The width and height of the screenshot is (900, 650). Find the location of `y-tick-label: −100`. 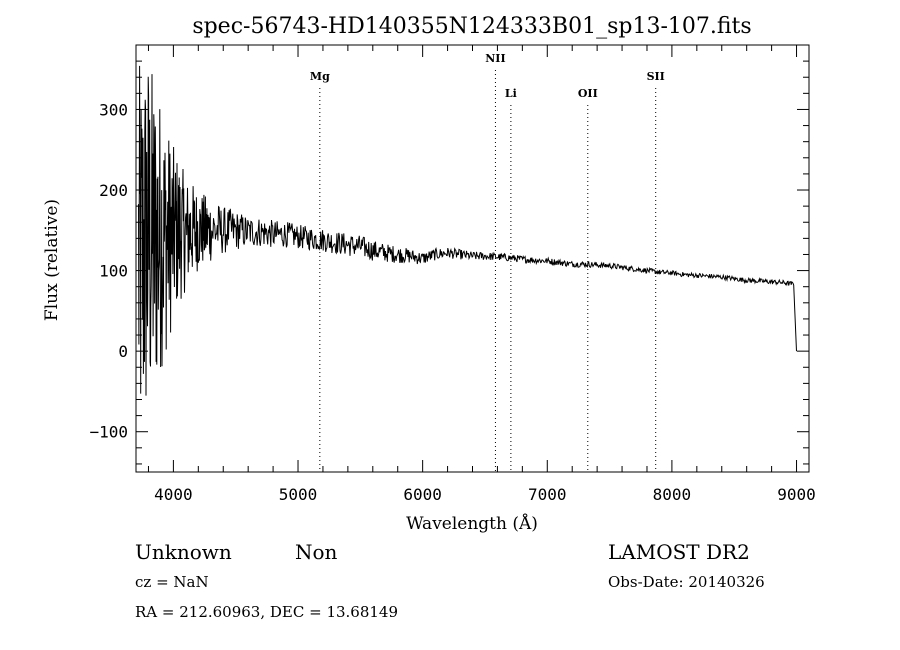

y-tick-label: −100 is located at coordinates (108, 432).